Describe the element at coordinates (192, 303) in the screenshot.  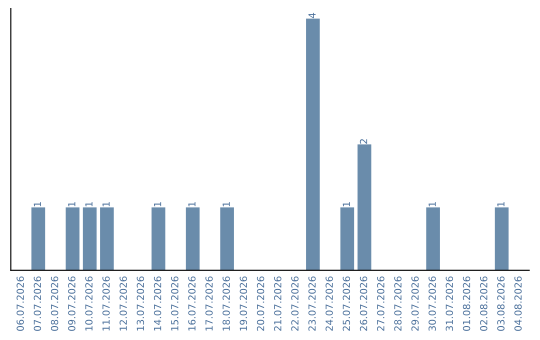
I see `x-tick-label: 16.07.2026` at that location.